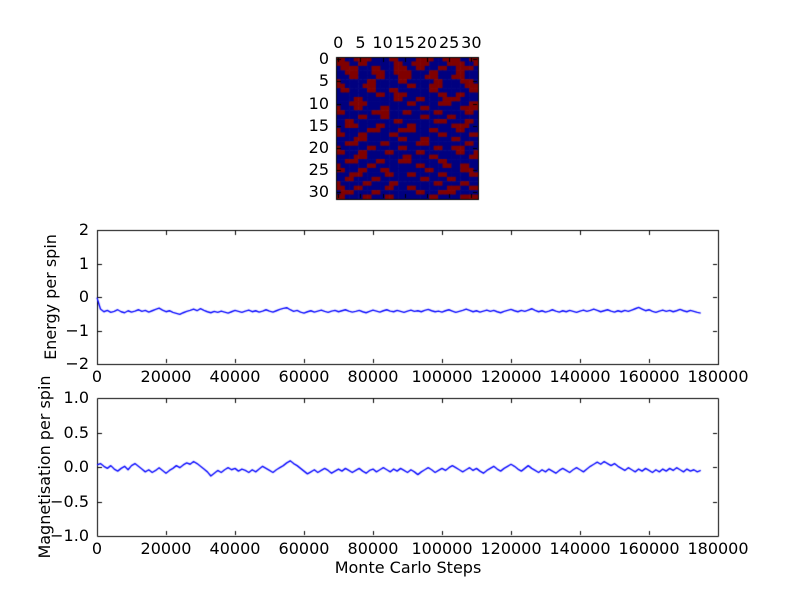 The width and height of the screenshot is (800, 597). I want to click on tick-label: −2, so click(77, 363).